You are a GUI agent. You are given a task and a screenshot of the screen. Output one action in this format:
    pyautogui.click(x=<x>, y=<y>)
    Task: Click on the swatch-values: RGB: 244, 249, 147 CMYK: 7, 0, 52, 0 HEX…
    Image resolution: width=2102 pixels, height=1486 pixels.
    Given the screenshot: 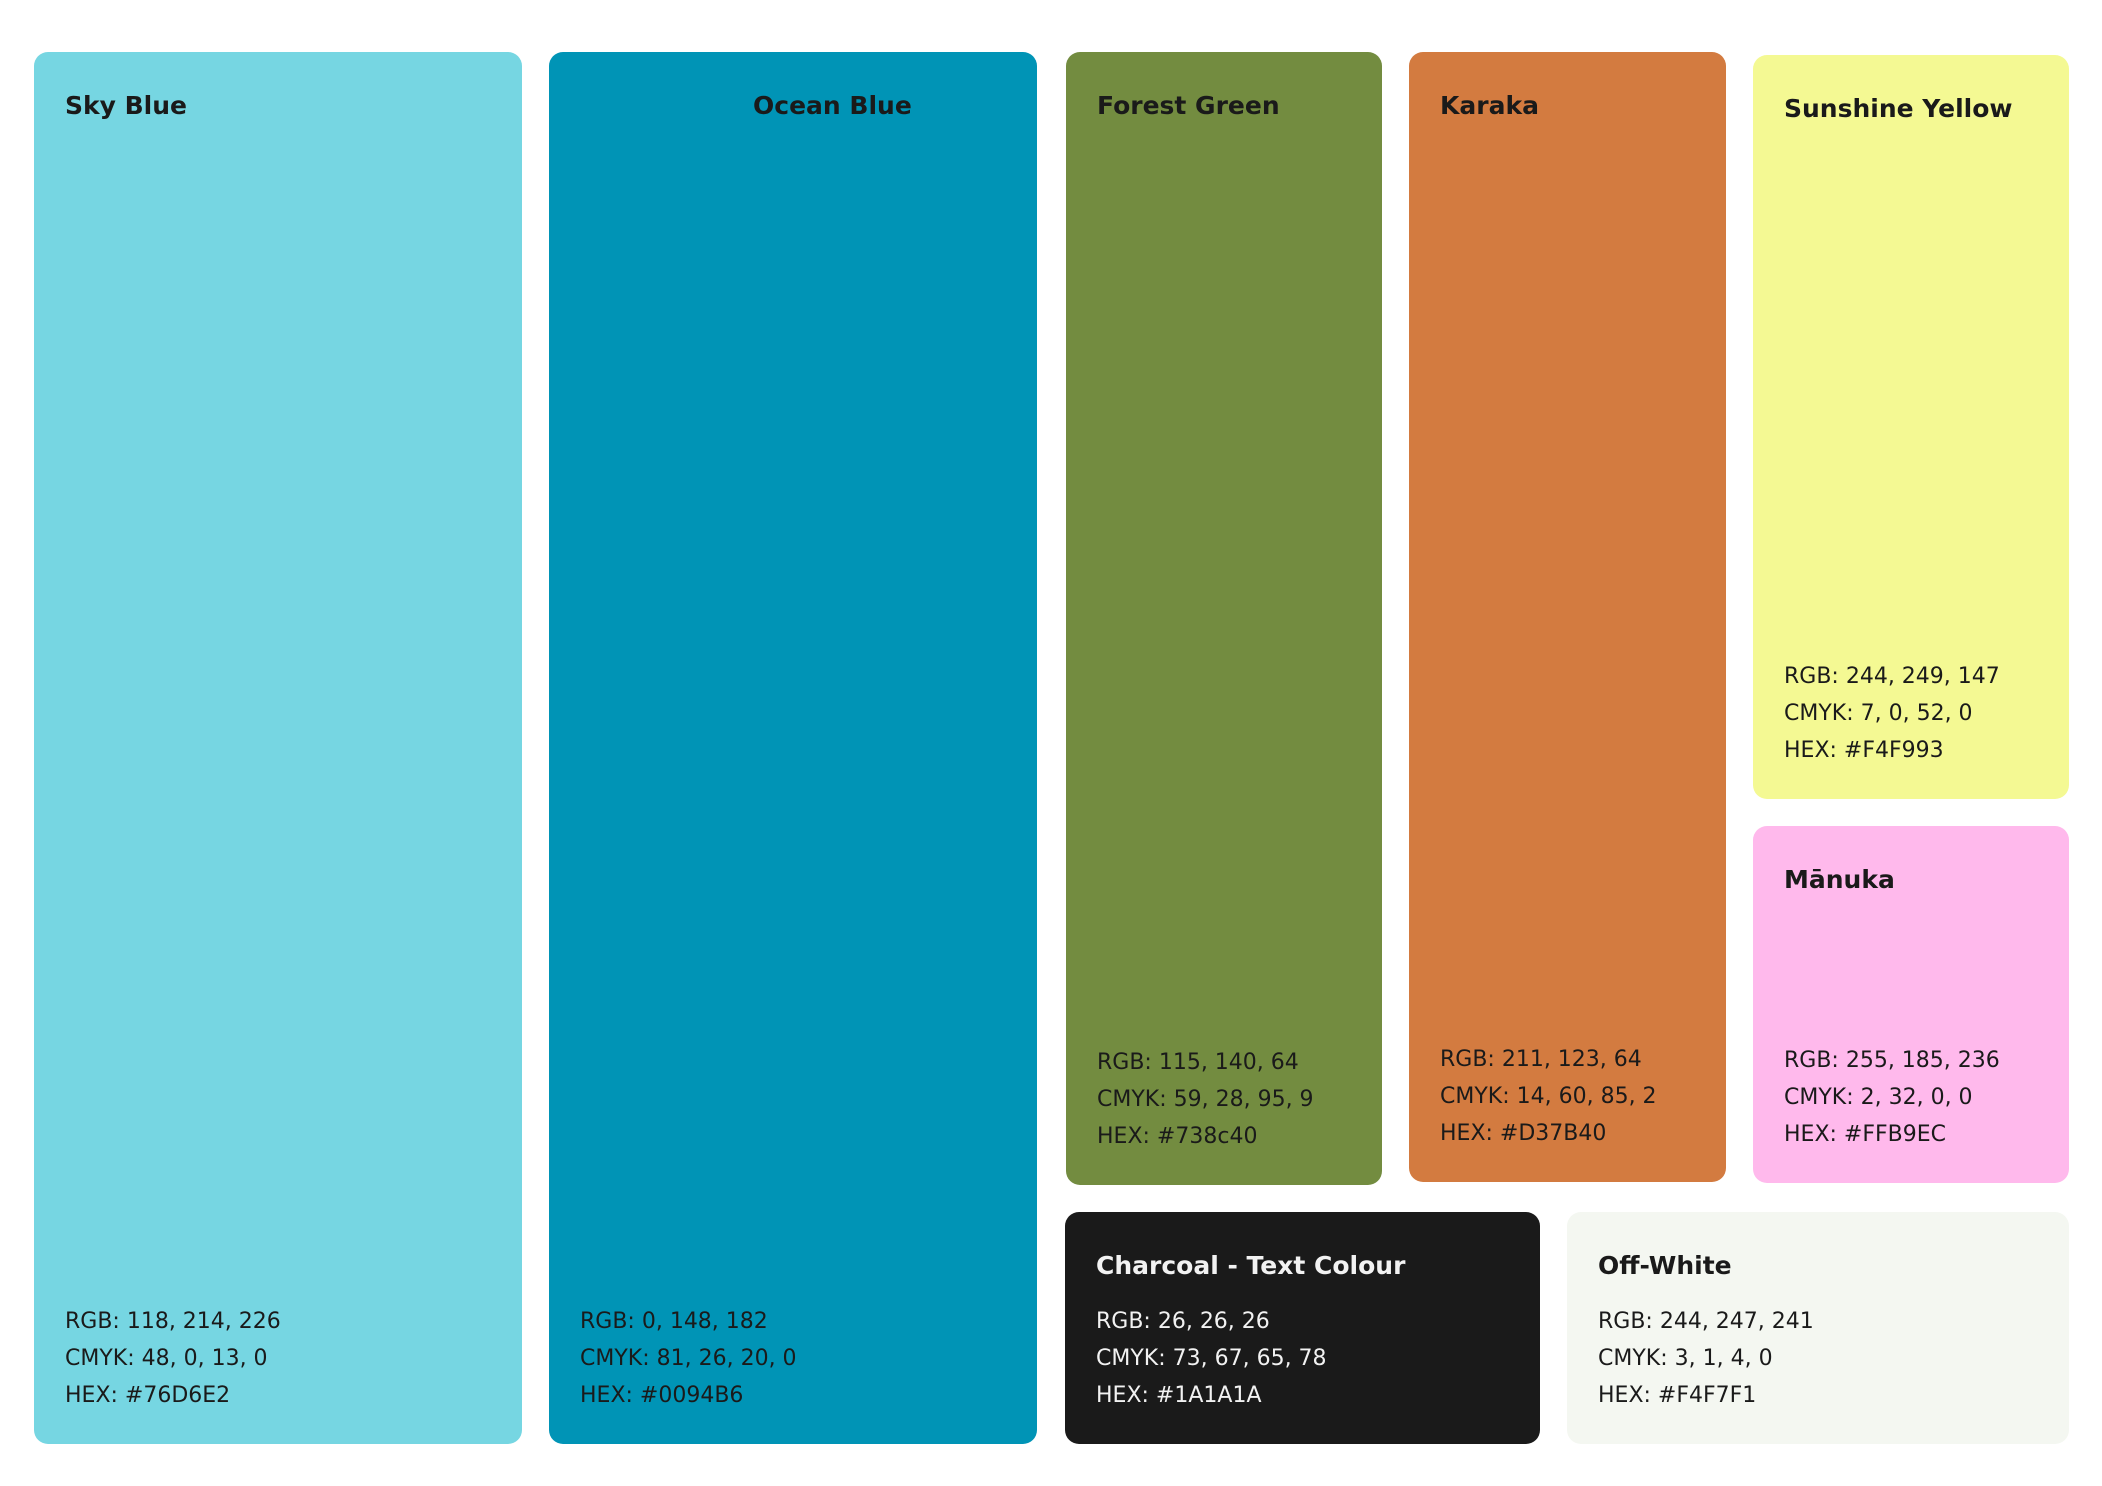 What is the action you would take?
    pyautogui.click(x=1892, y=713)
    